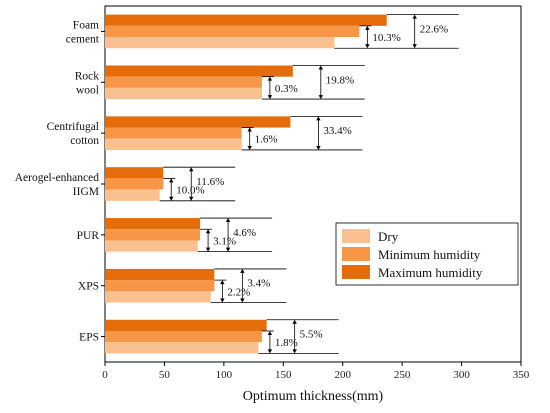  I want to click on category-label: cotton, so click(84, 141).